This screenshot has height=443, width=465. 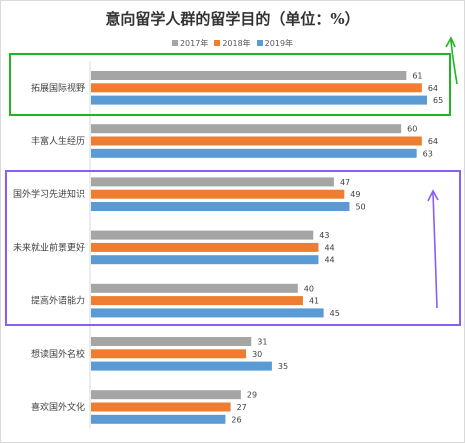 What do you see at coordinates (58, 407) in the screenshot?
I see `category-label: 喜欢国外文化` at bounding box center [58, 407].